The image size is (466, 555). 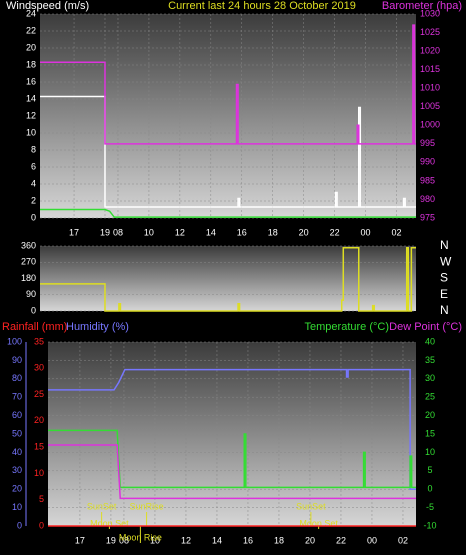 I want to click on y2-tick-label: S, so click(x=444, y=278).